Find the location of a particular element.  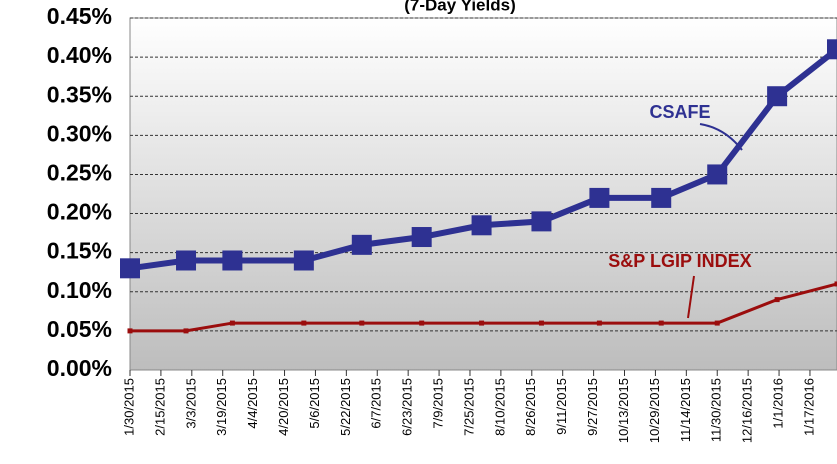

x-tick-label: 1/1/2016 is located at coordinates (777, 403).